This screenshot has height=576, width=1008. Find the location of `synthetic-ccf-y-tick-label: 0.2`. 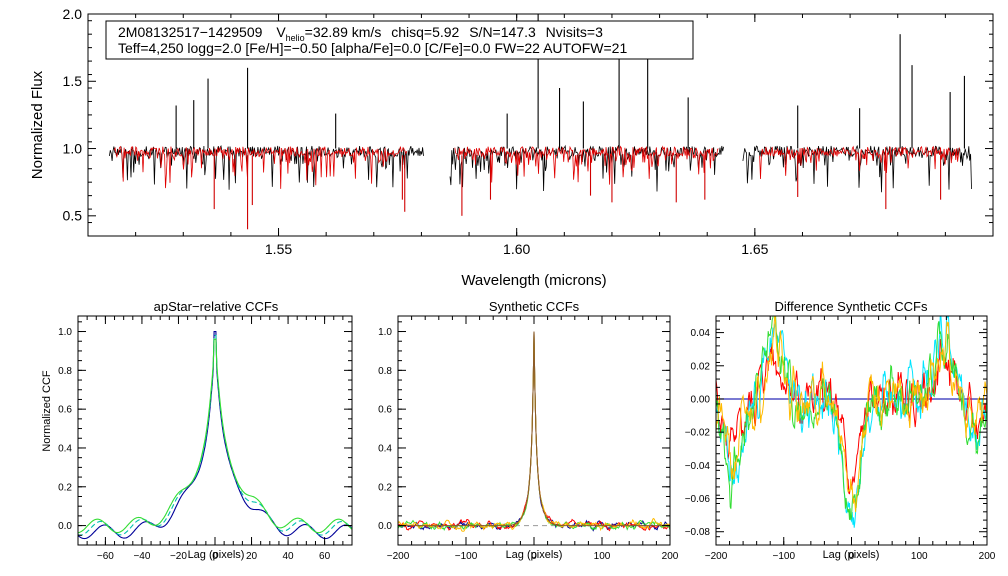

synthetic-ccf-y-tick-label: 0.2 is located at coordinates (385, 487).